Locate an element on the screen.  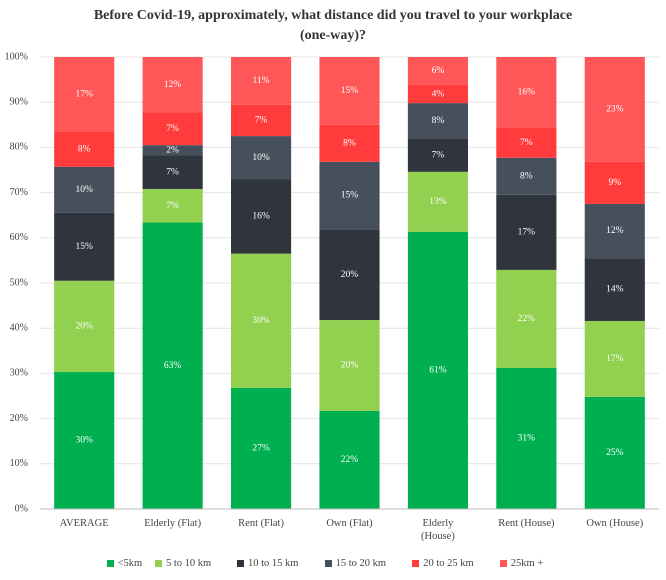
y-tick-label: 30% is located at coordinates (19, 373).